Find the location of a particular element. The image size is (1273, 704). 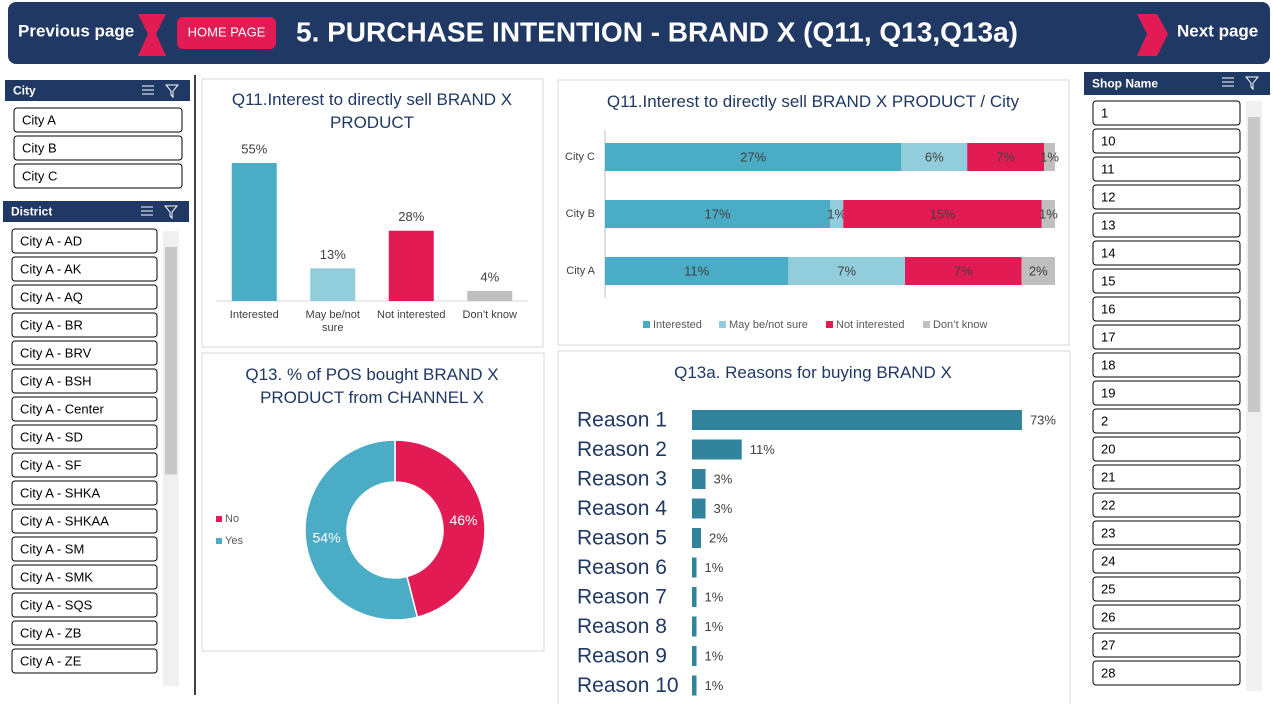

slicer-item-label: City A - SHKA is located at coordinates (60, 492).